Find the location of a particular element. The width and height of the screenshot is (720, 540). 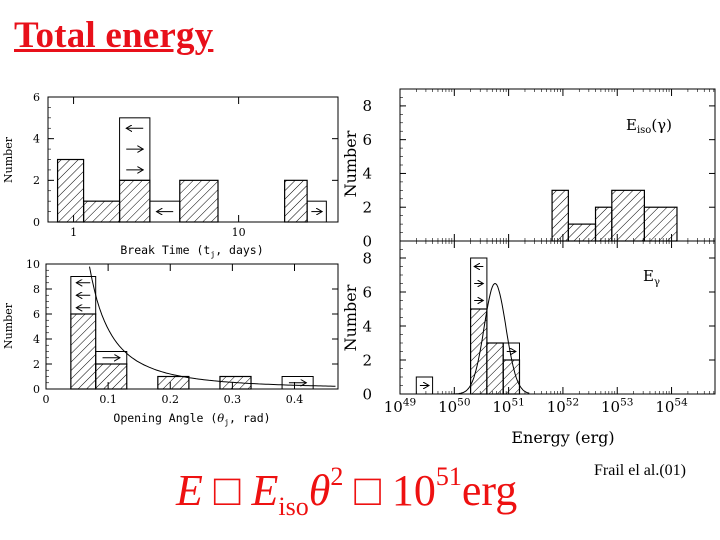

x-tick-label: 10 is located at coordinates (239, 232).